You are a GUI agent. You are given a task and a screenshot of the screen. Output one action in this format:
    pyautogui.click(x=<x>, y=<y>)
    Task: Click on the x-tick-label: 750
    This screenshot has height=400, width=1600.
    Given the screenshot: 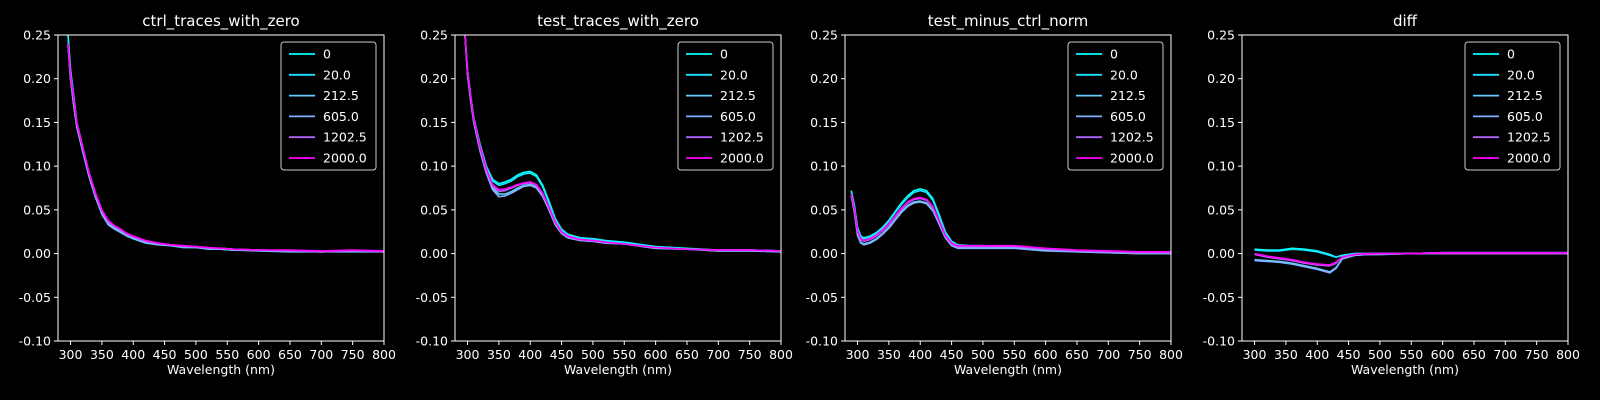 What is the action you would take?
    pyautogui.click(x=353, y=354)
    